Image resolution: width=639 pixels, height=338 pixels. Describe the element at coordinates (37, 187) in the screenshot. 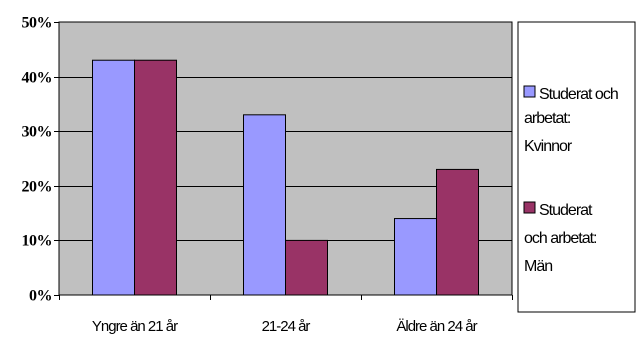

I see `y-tick-label: 20%` at that location.